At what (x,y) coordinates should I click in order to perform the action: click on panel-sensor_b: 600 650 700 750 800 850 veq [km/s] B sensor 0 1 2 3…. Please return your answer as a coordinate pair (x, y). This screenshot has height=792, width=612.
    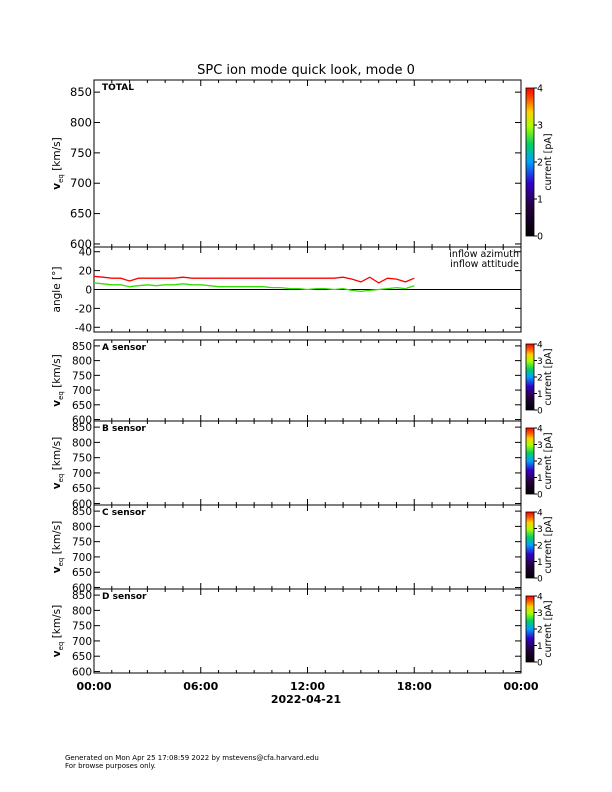
    Looking at the image, I should click on (302, 465).